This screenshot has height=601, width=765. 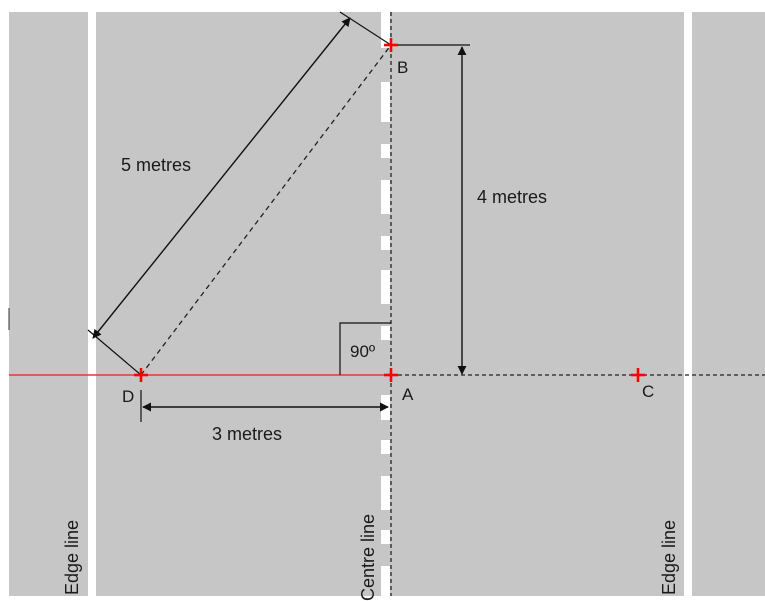 I want to click on image-border-top, so click(x=382, y=6).